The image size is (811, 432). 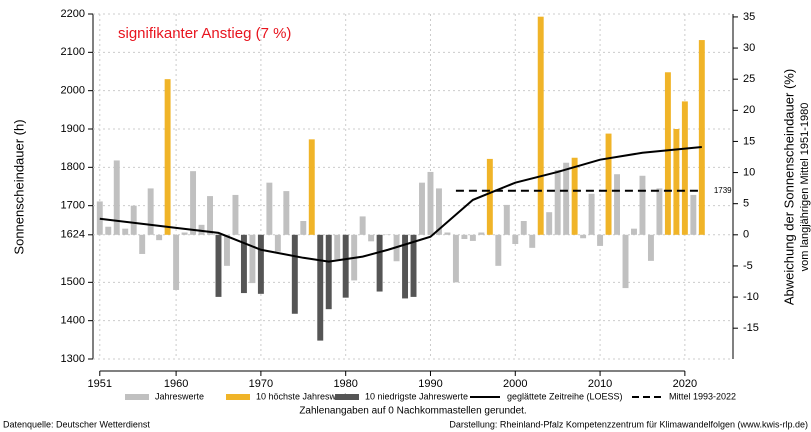 What do you see at coordinates (18, 186) in the screenshot?
I see `y-axis-label: Sonnenscheindauer (h)` at bounding box center [18, 186].